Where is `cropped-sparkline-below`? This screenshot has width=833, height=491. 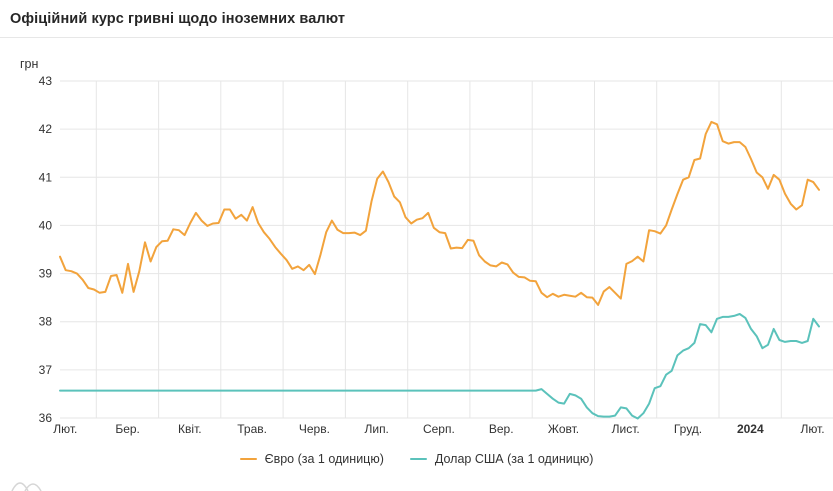
cropped-sparkline-below is located at coordinates (26, 486).